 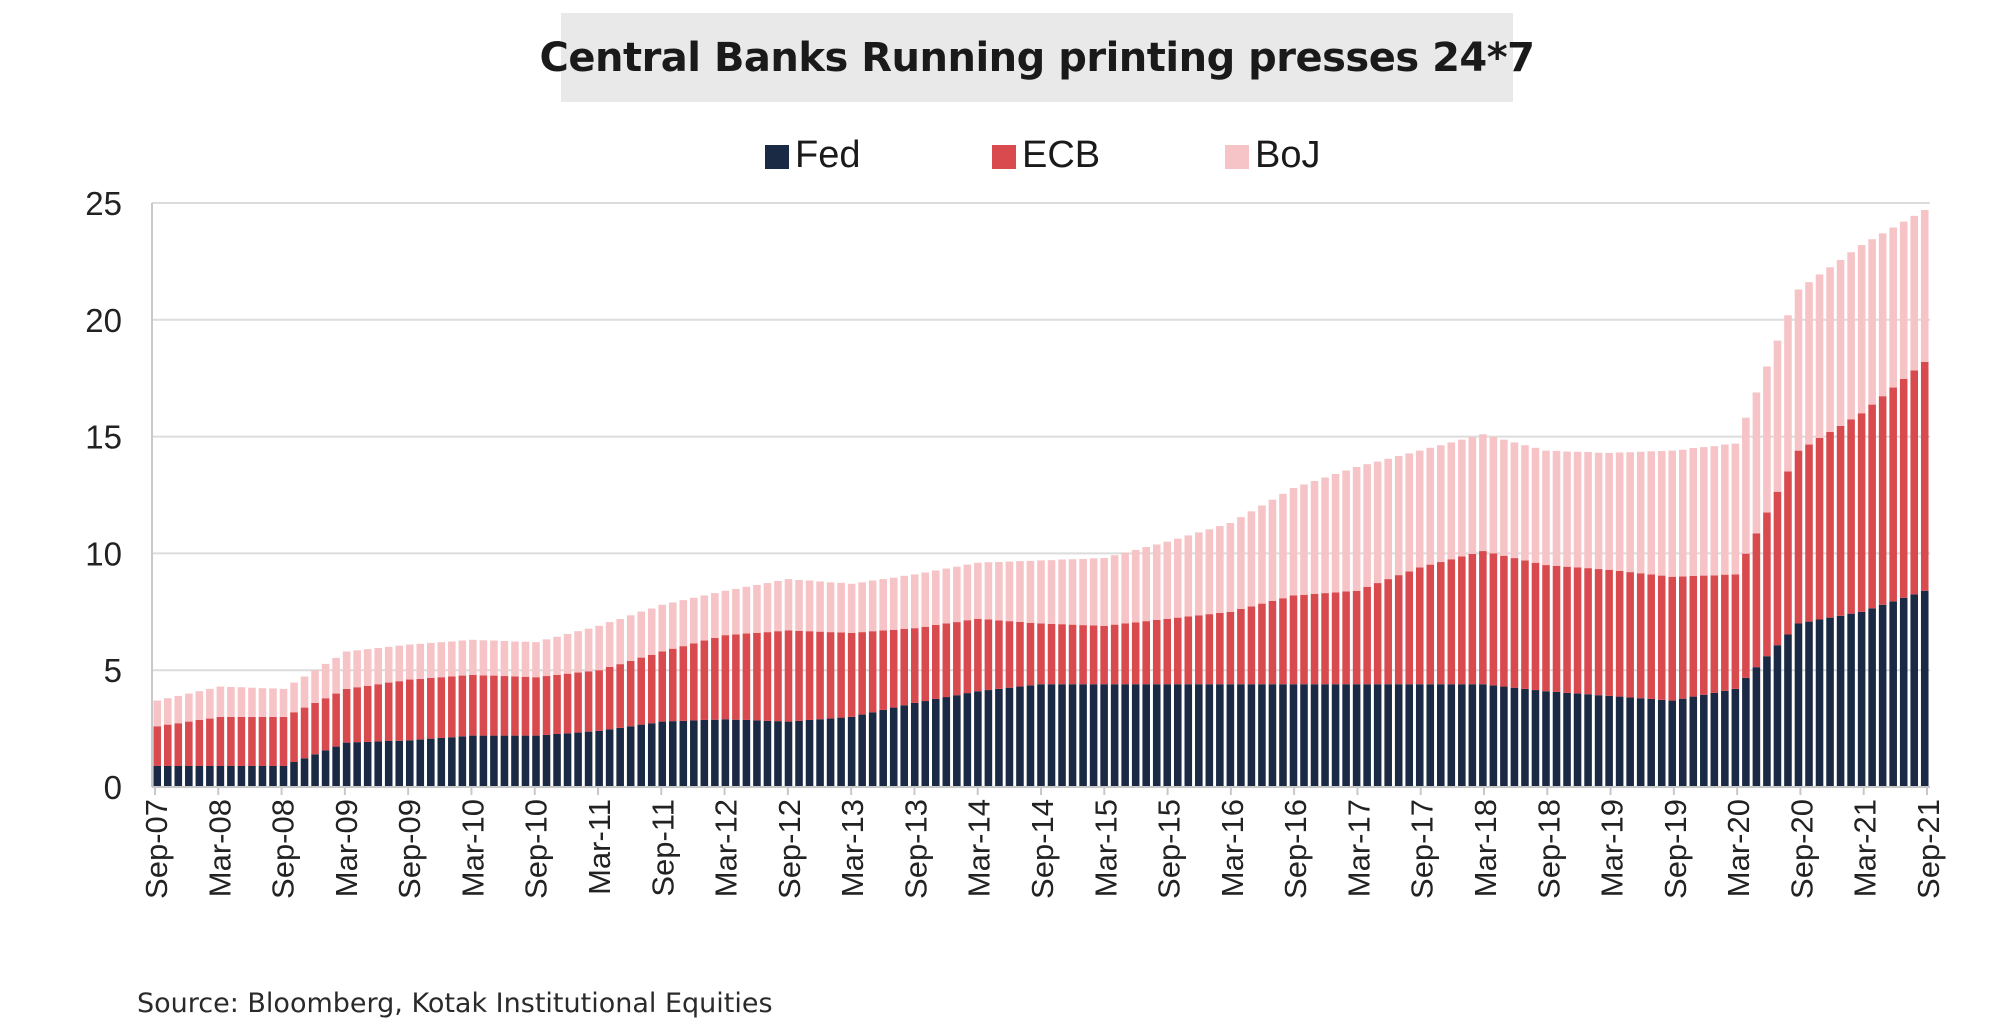 I want to click on y-tick-label: 20, so click(x=103, y=320).